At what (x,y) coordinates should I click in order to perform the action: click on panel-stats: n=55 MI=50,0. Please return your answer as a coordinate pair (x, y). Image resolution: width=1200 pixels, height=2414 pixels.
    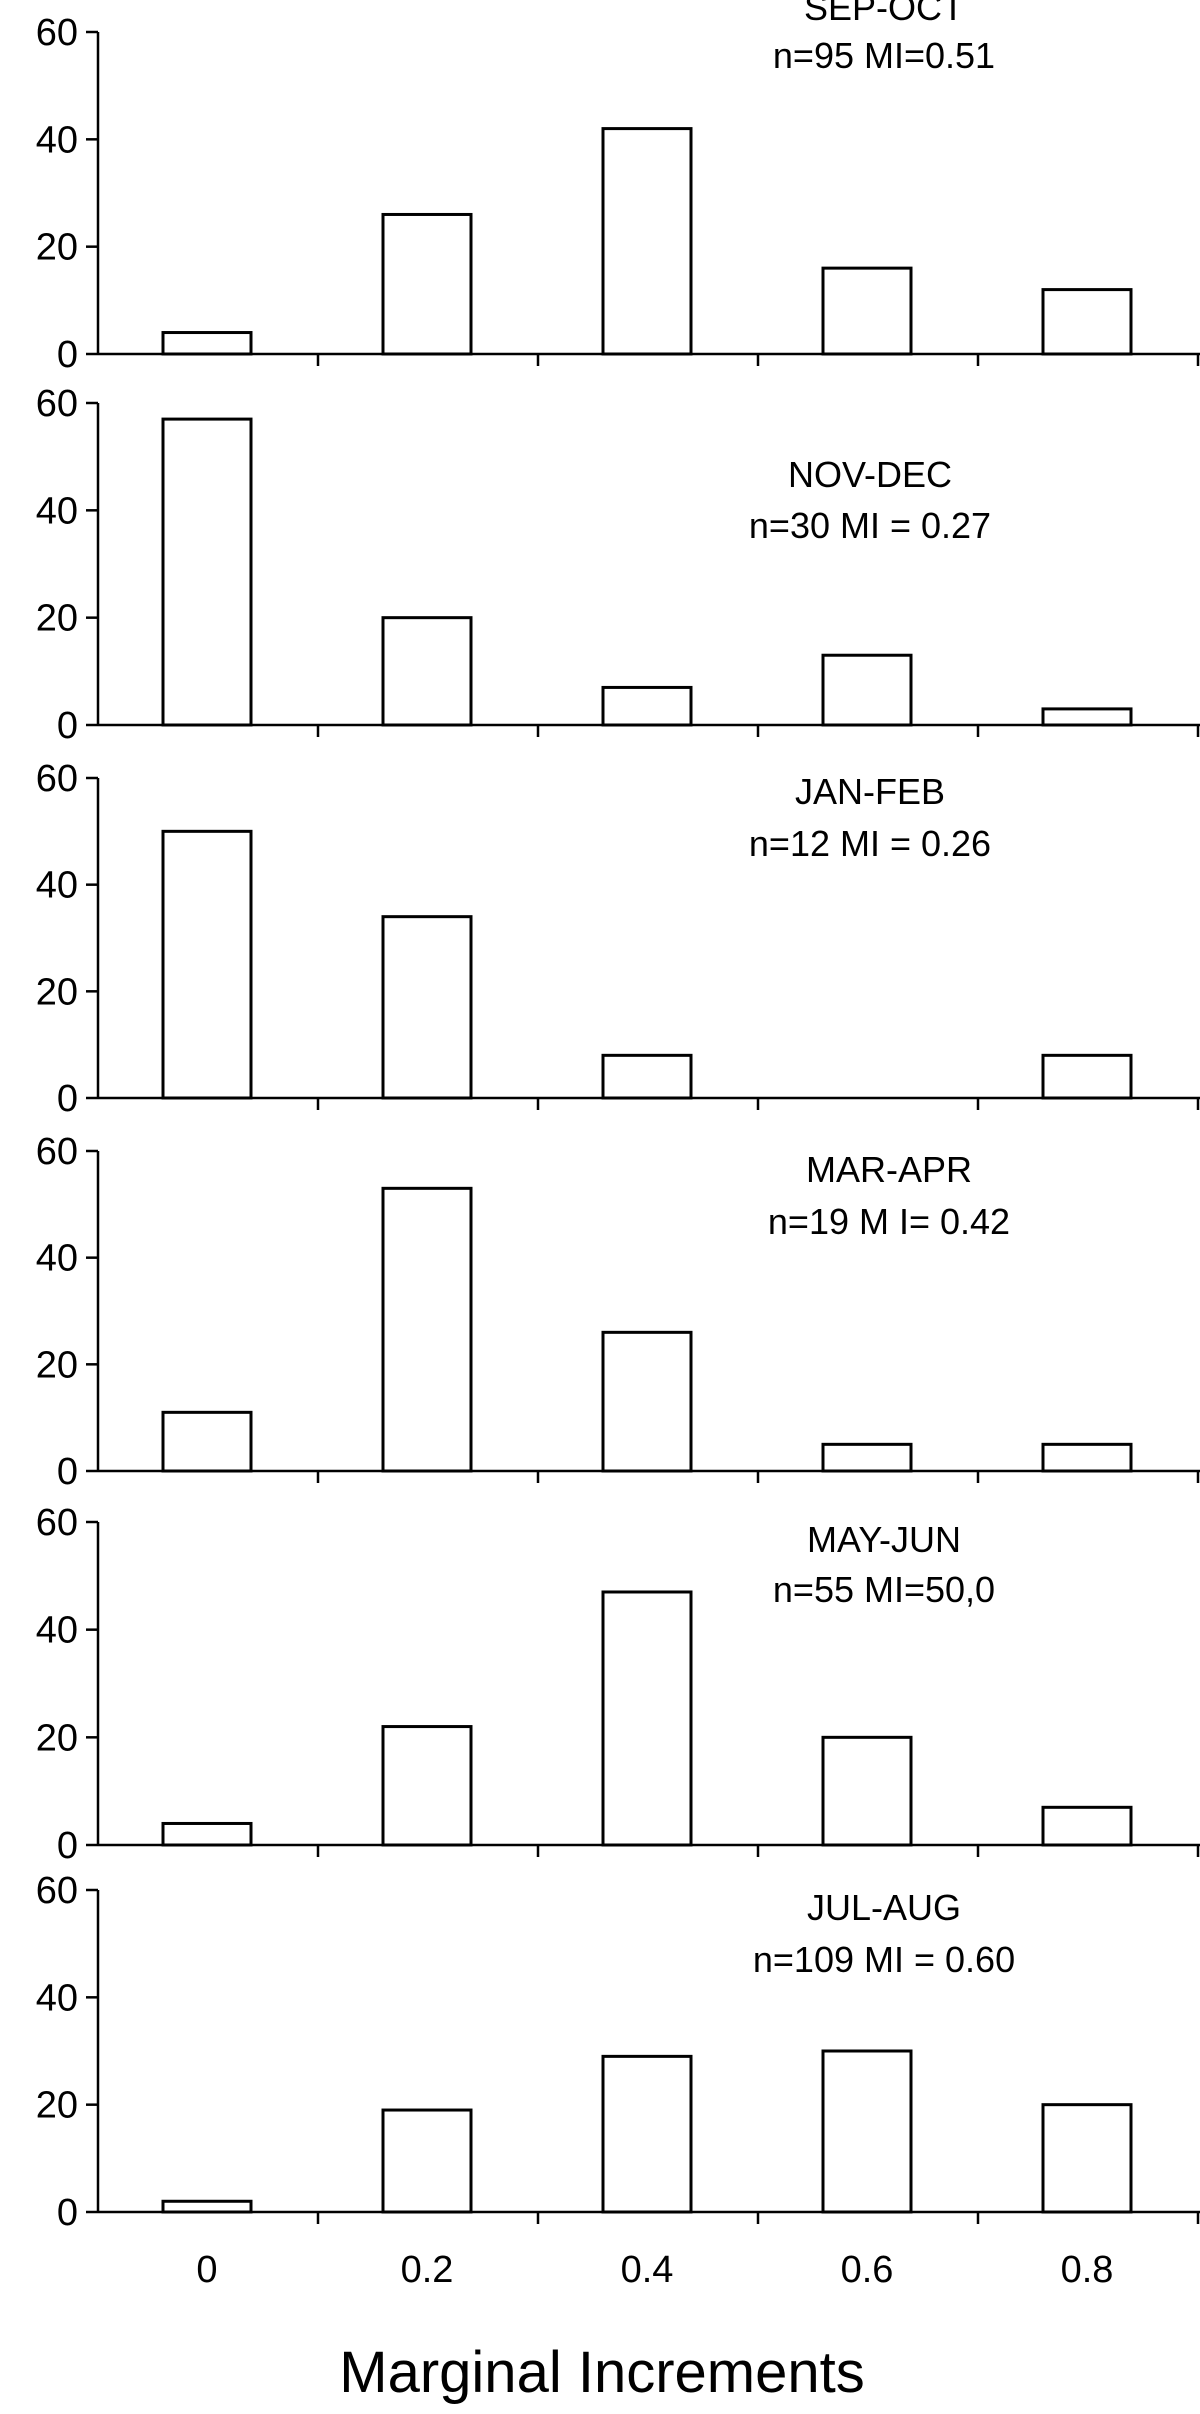
    Looking at the image, I should click on (884, 1589).